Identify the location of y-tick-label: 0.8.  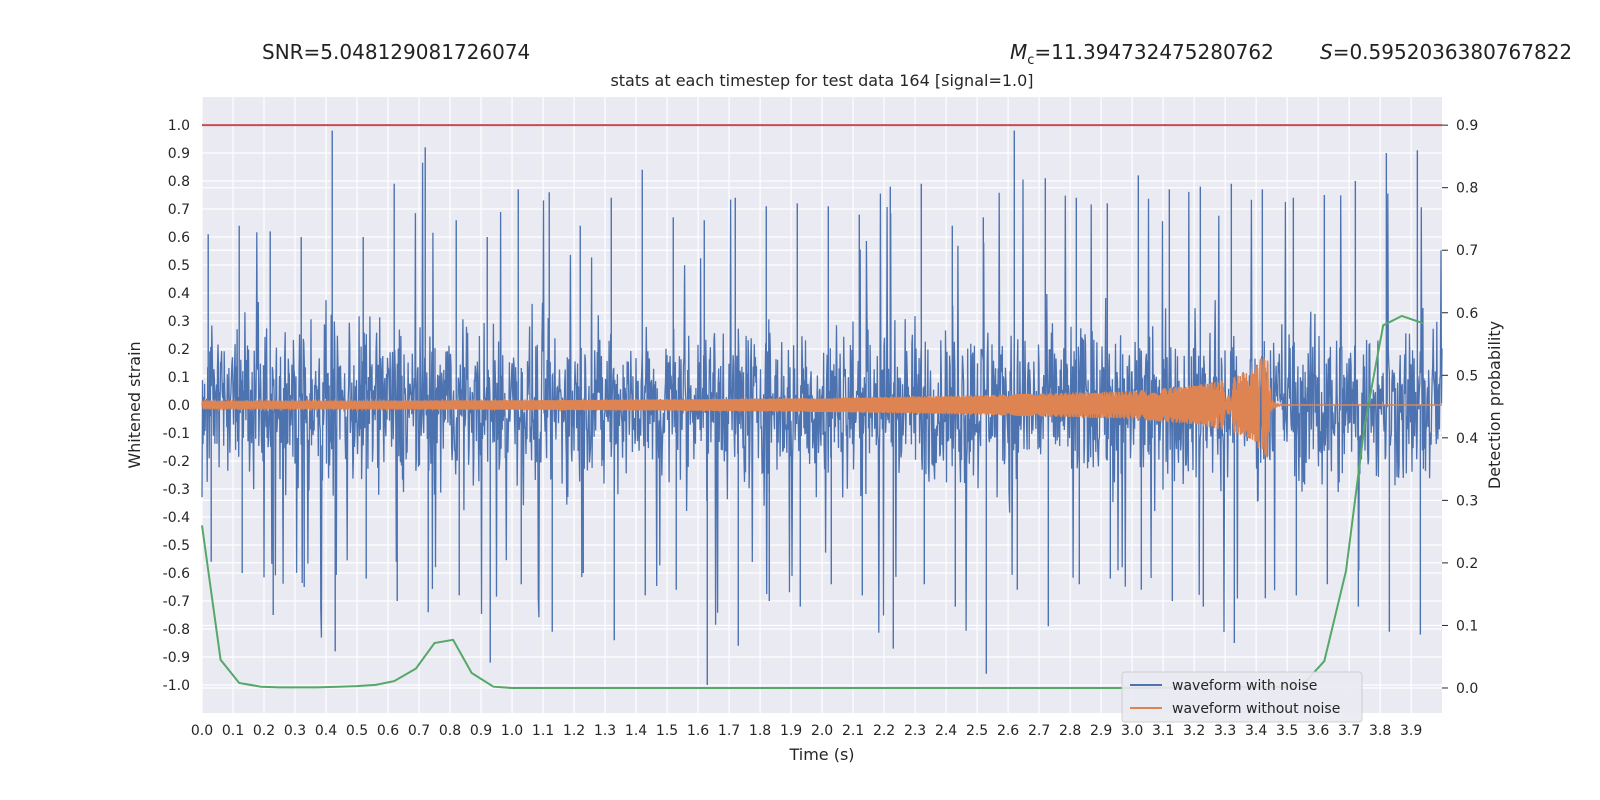
(179, 182).